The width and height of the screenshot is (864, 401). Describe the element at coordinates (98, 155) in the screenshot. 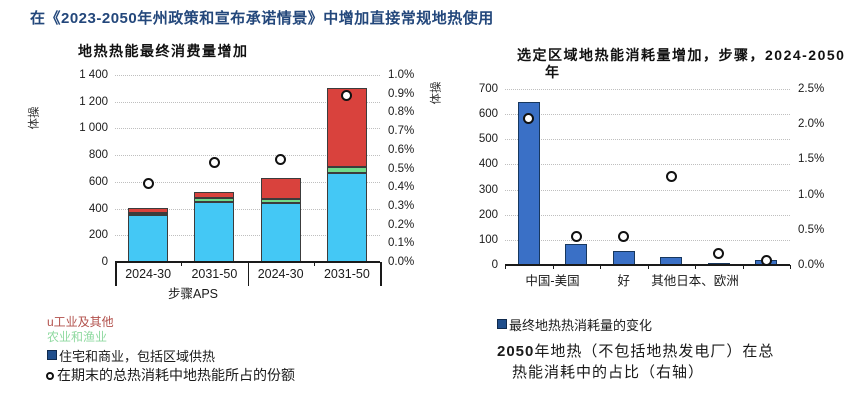

I see `y-axis-tick-label: 800` at that location.